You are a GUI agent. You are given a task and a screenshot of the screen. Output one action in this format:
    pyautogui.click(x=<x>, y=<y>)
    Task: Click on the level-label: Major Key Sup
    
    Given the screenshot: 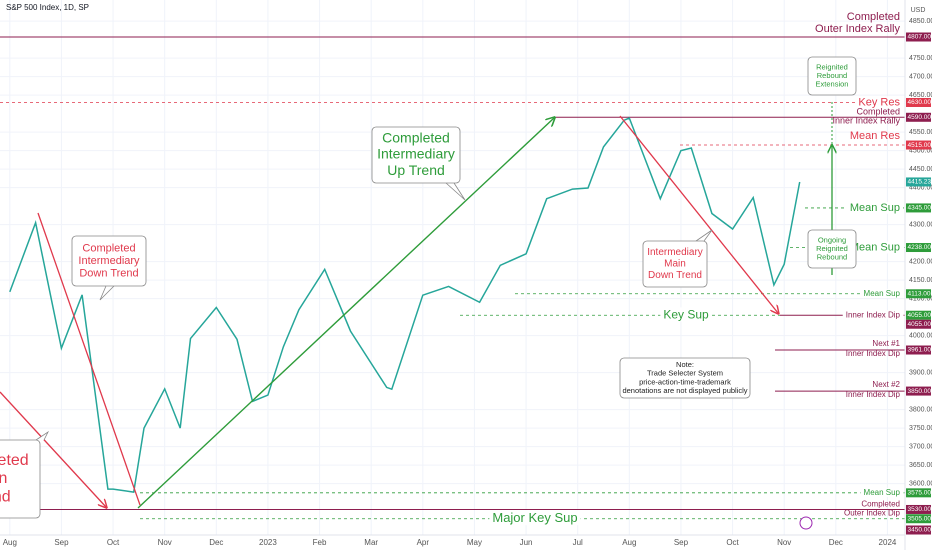 What is the action you would take?
    pyautogui.click(x=534, y=517)
    